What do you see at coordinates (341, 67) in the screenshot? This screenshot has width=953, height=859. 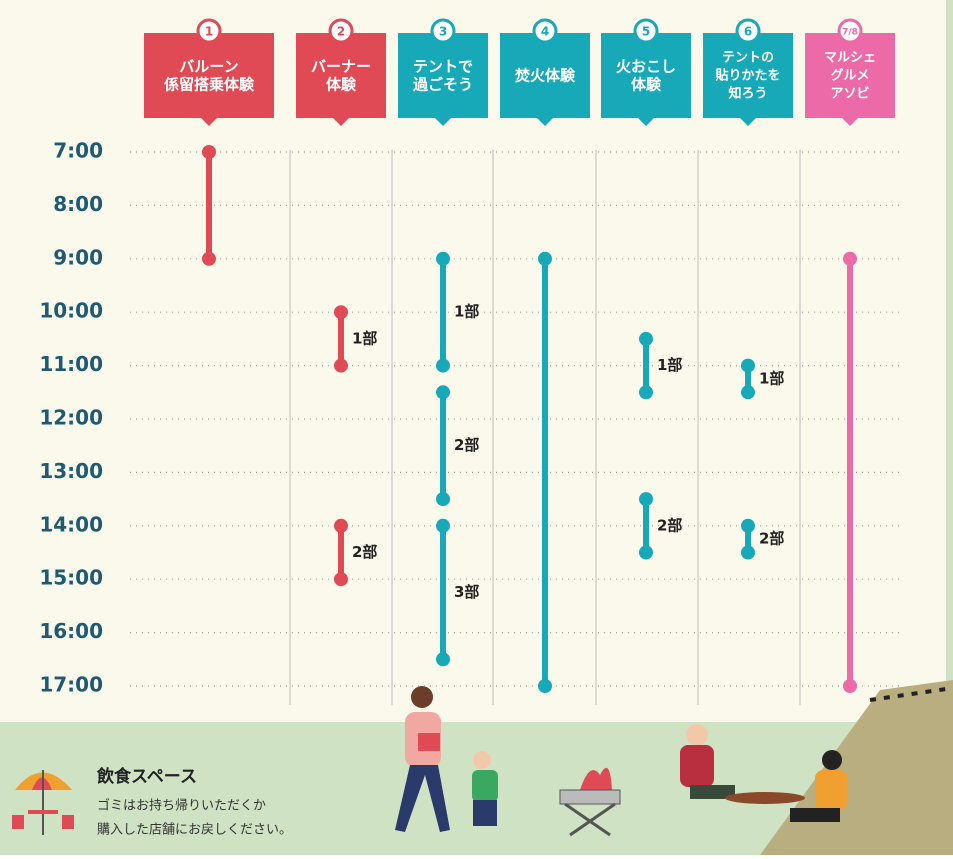 I see `header-label: バーナー` at bounding box center [341, 67].